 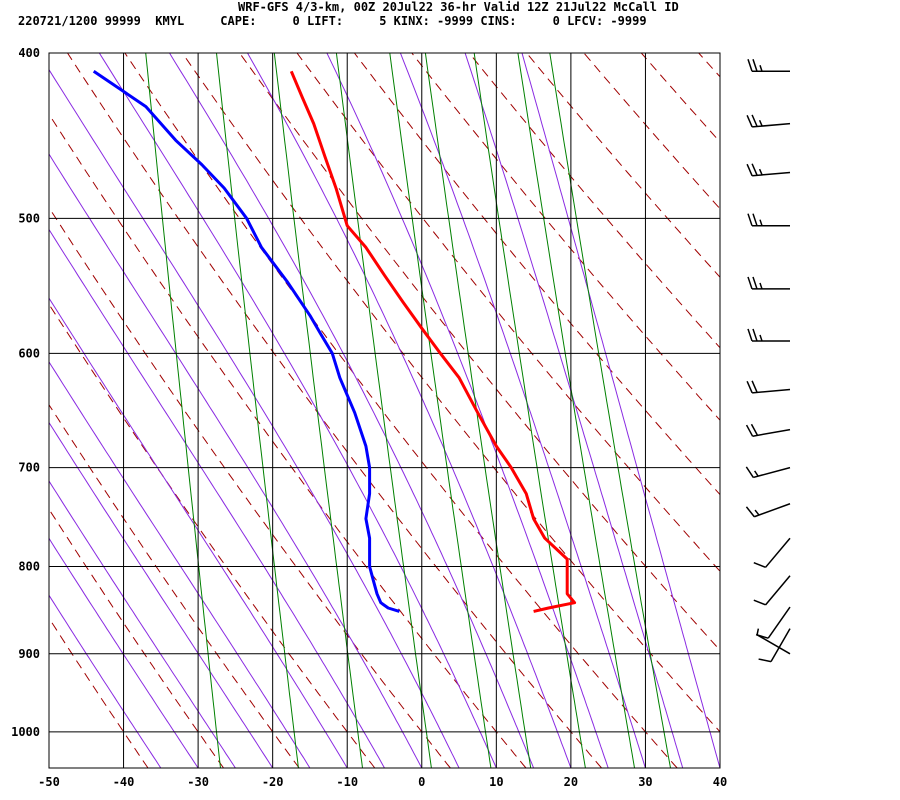 What do you see at coordinates (29, 218) in the screenshot?
I see `y-tick-label: 500` at bounding box center [29, 218].